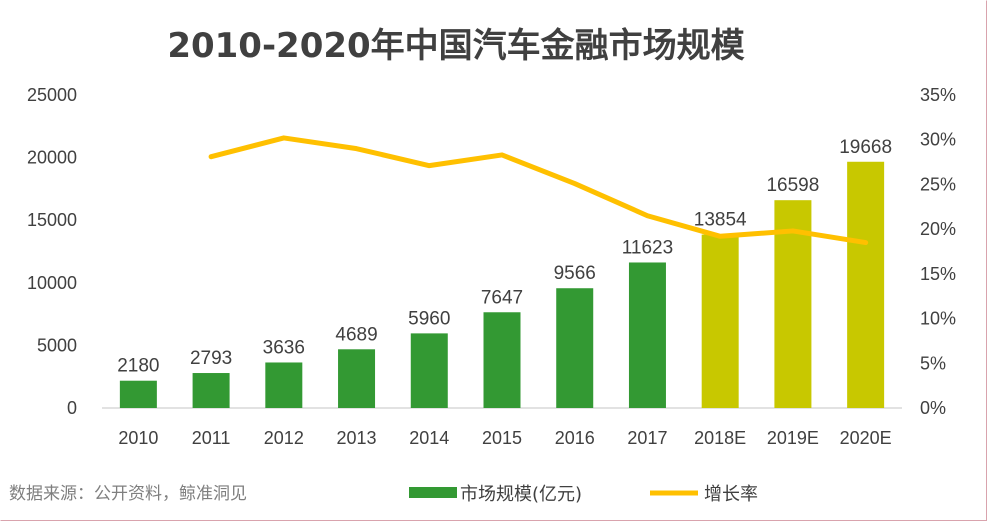 This screenshot has width=987, height=522. What do you see at coordinates (647, 438) in the screenshot?
I see `x-tick-label: 2017` at bounding box center [647, 438].